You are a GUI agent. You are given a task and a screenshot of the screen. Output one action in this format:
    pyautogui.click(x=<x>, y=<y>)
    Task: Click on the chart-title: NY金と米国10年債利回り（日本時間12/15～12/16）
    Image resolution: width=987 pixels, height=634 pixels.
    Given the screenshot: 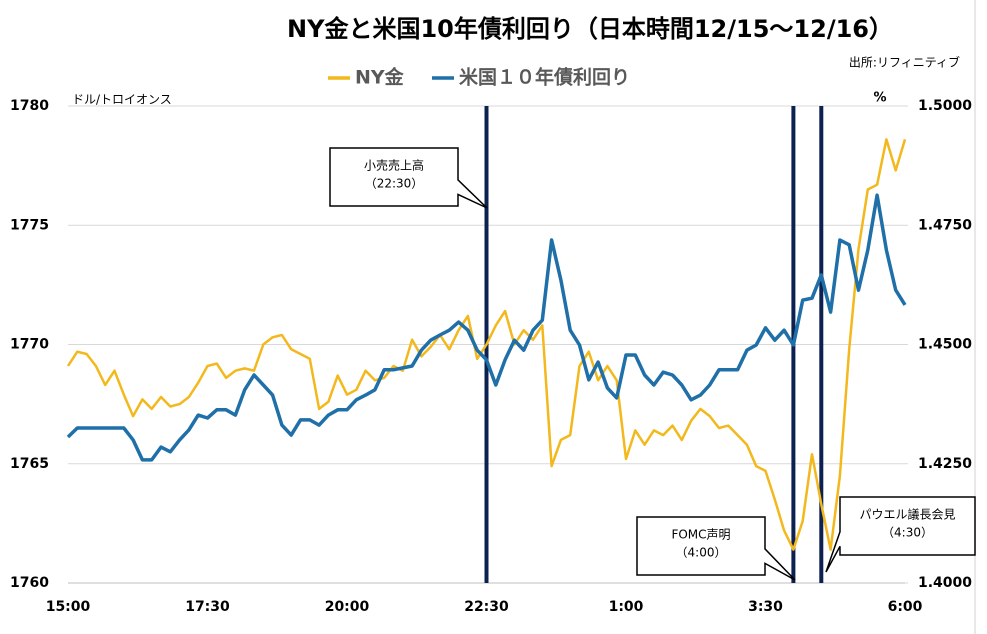 What is the action you would take?
    pyautogui.click(x=590, y=29)
    